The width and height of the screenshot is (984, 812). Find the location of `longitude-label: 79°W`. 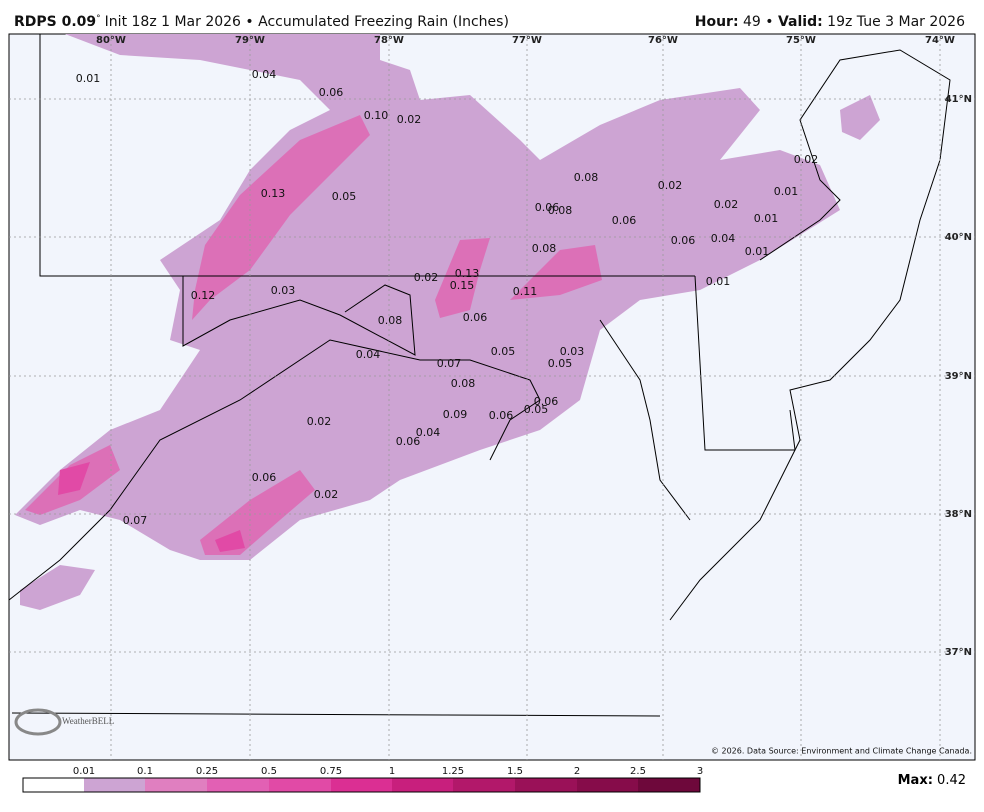

longitude-label: 79°W is located at coordinates (250, 40).